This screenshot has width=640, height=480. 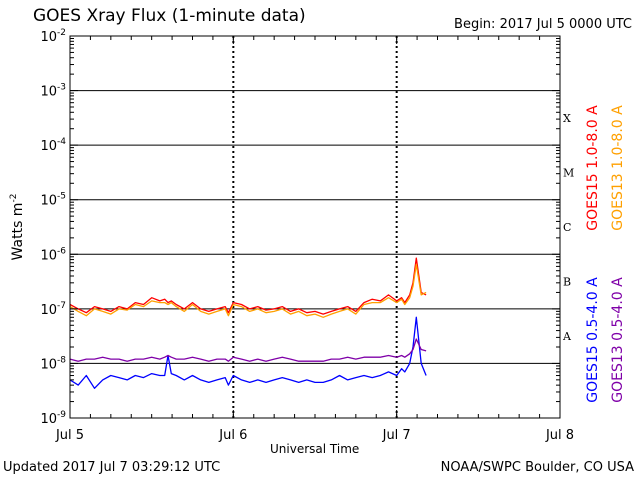 I want to click on x-axis-title: Universal Time, so click(x=315, y=449).